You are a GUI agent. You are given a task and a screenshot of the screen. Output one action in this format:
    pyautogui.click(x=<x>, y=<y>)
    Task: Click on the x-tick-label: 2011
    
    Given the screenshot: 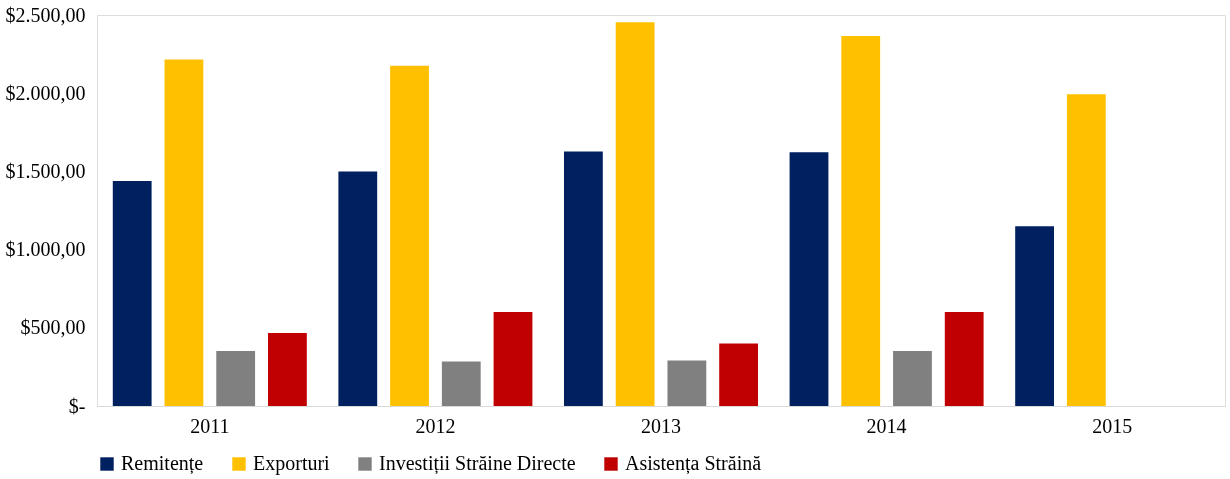 What is the action you would take?
    pyautogui.click(x=210, y=425)
    